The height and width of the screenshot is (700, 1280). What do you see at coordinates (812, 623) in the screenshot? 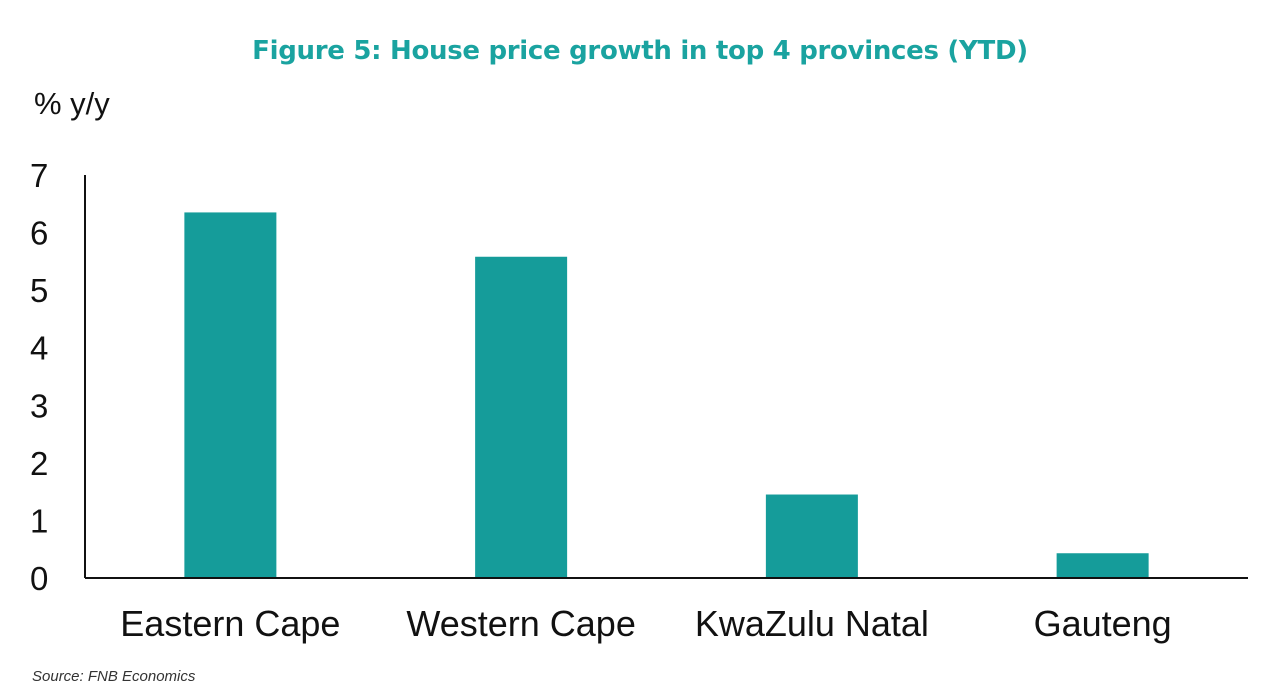
I see `x-category-label: KwaZulu Natal` at bounding box center [812, 623].